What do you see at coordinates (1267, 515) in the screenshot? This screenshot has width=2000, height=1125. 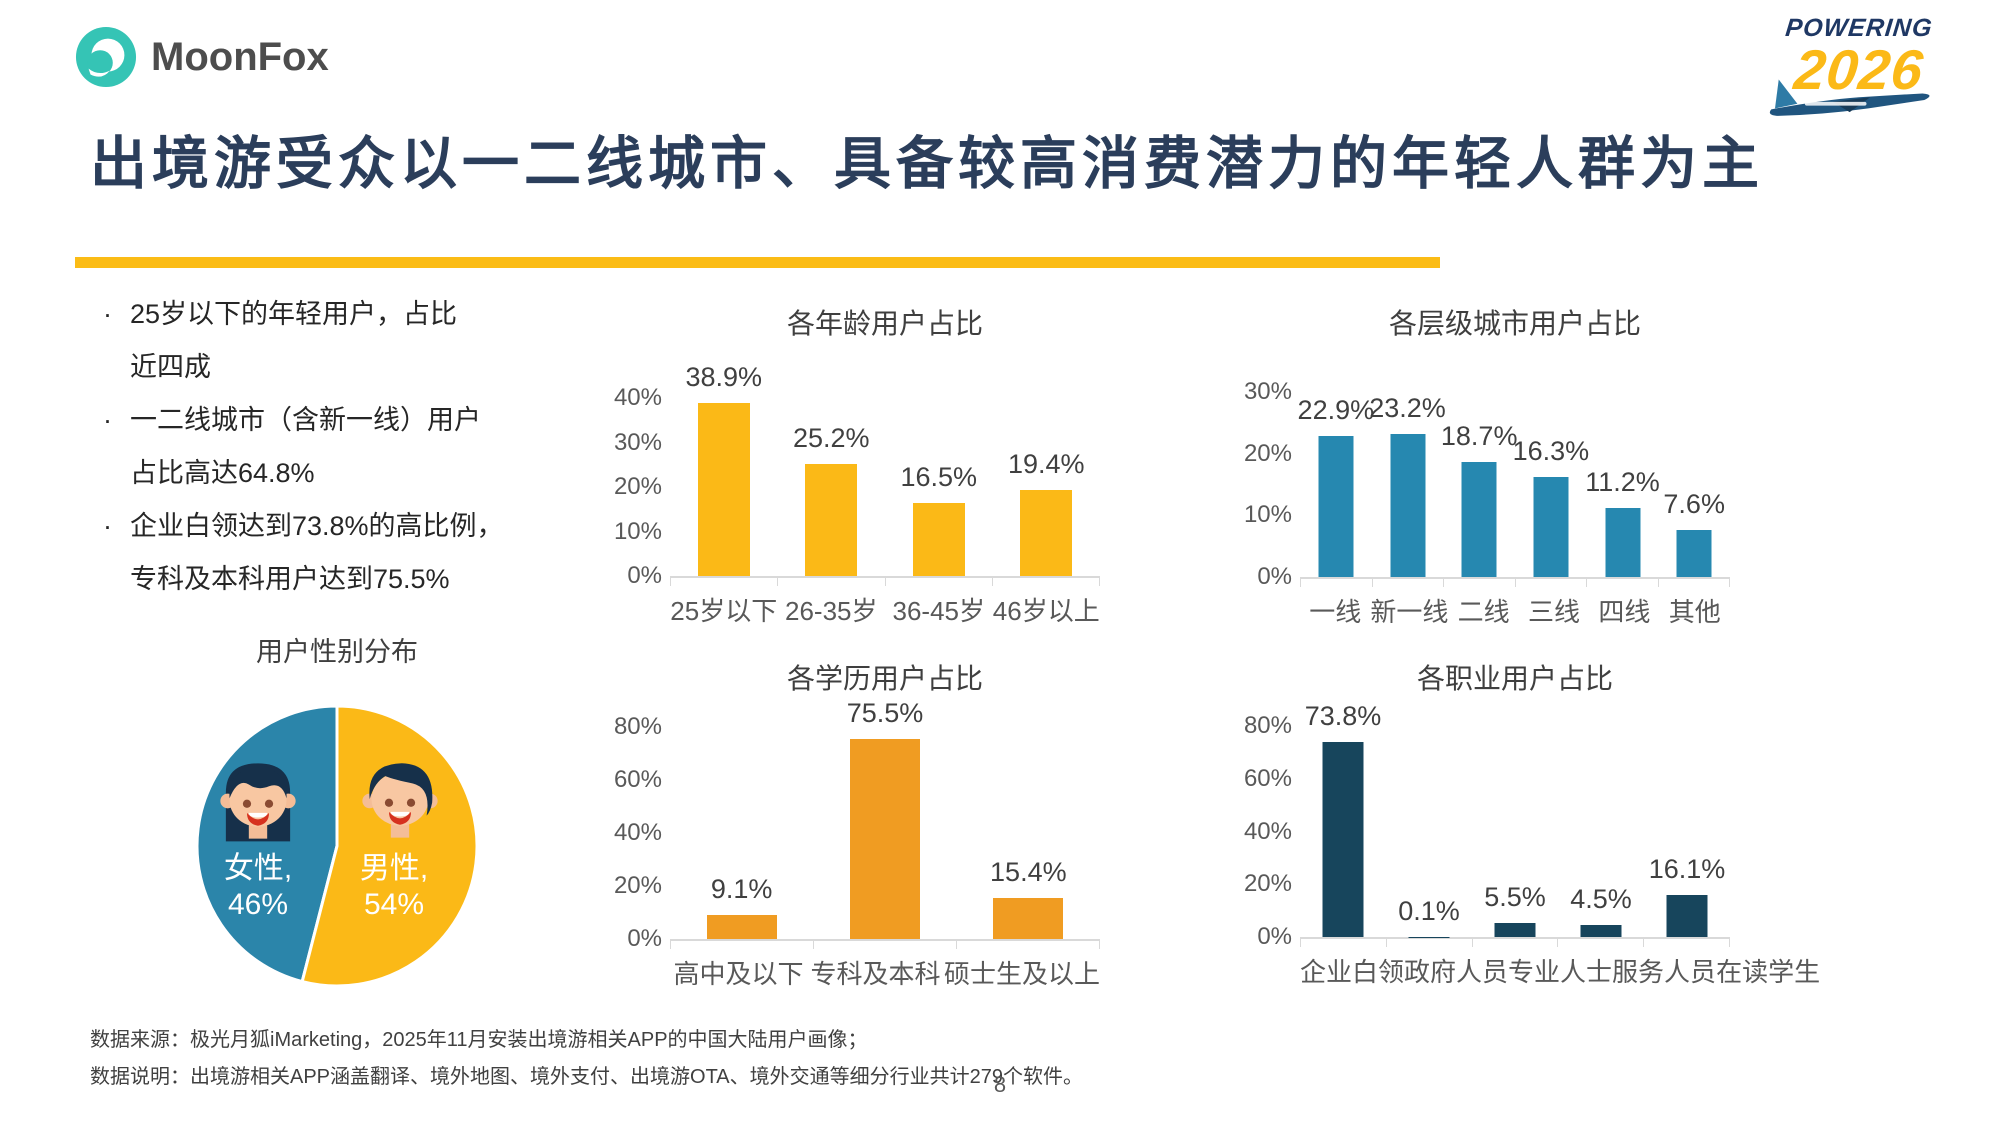 I see `y-axis-tick: 10%` at bounding box center [1267, 515].